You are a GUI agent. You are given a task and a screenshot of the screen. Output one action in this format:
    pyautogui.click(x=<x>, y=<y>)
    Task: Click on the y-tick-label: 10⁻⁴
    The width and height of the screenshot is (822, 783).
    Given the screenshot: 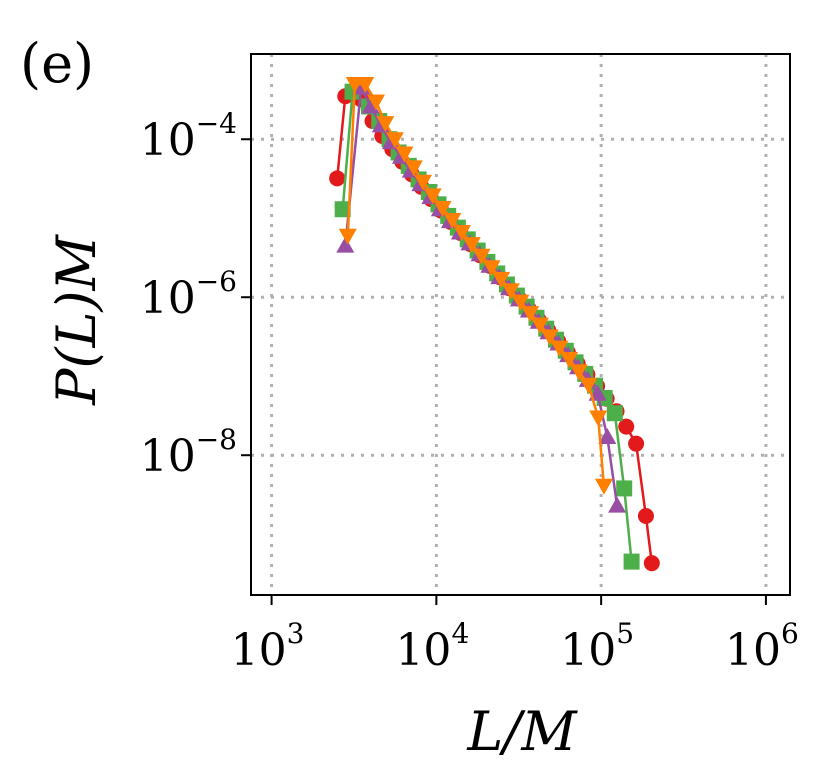 What is the action you would take?
    pyautogui.click(x=188, y=136)
    